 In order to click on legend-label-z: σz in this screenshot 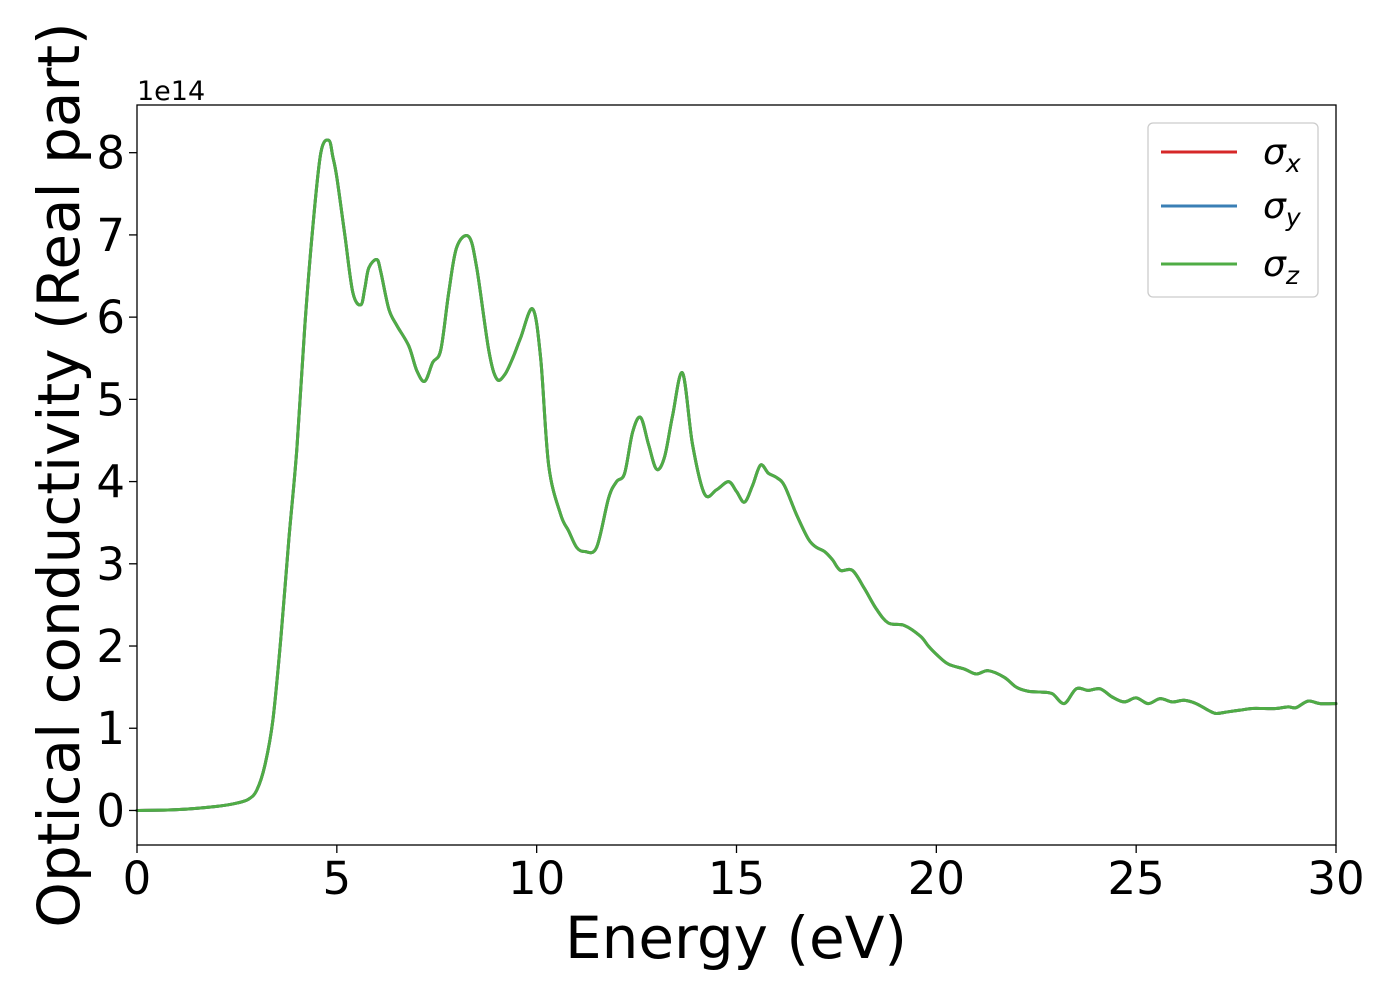, I will do `click(1281, 267)`.